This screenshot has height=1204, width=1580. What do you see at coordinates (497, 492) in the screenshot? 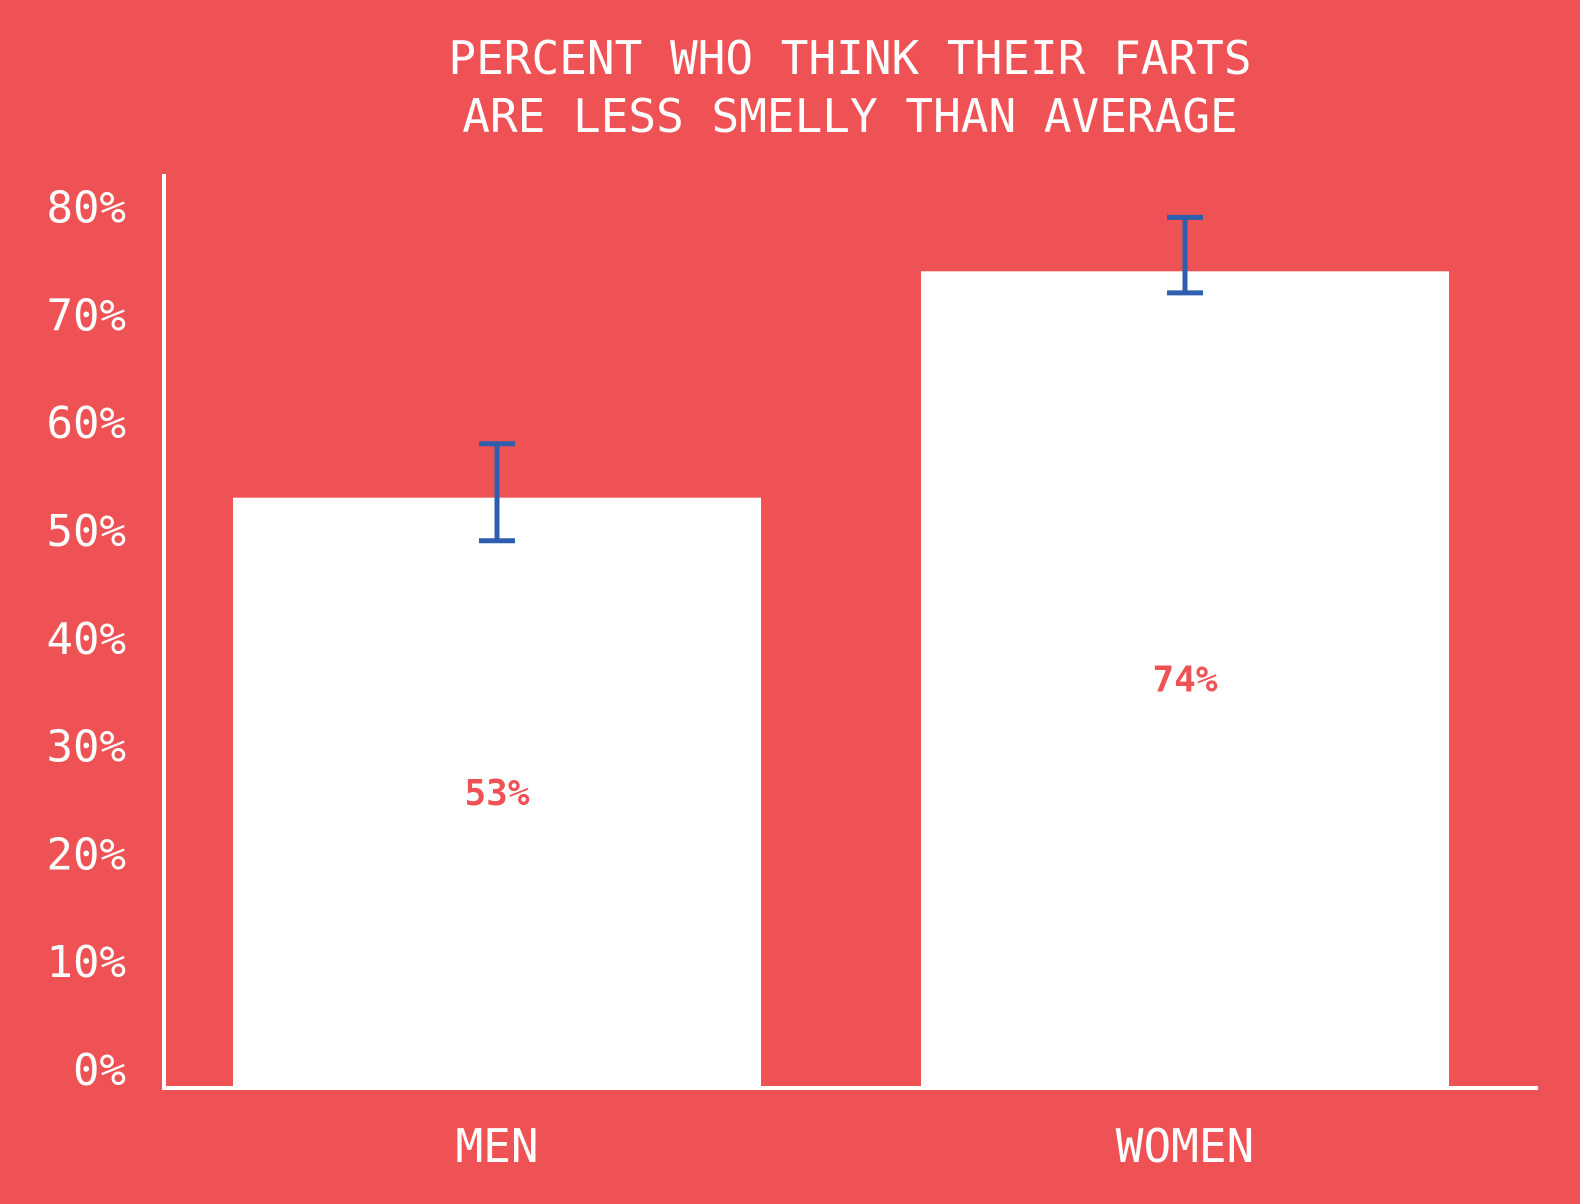
I see `error-bar-men` at bounding box center [497, 492].